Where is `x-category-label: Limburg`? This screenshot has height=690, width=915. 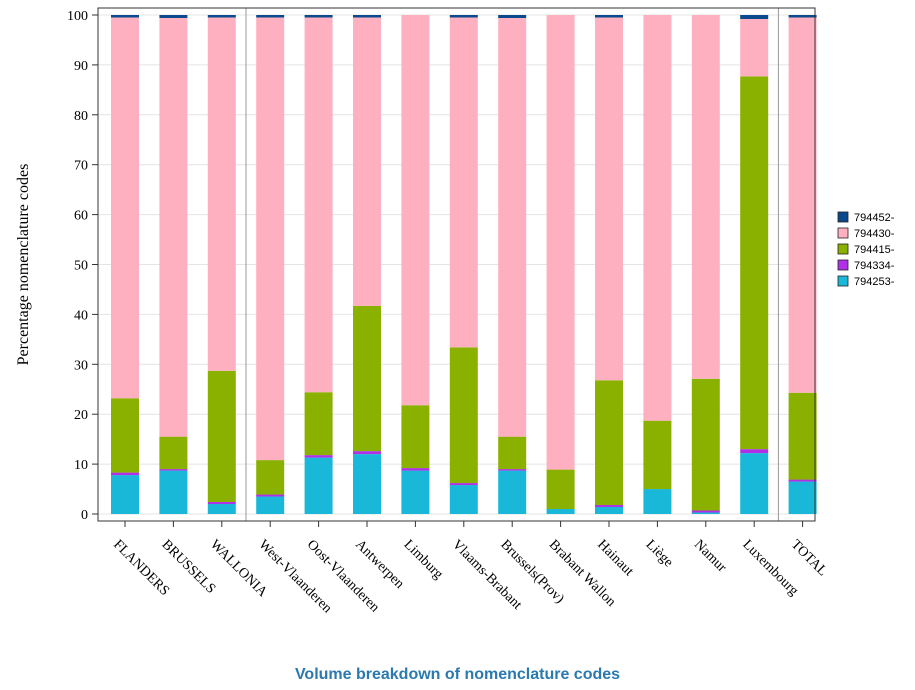 x-category-label: Limburg is located at coordinates (423, 559).